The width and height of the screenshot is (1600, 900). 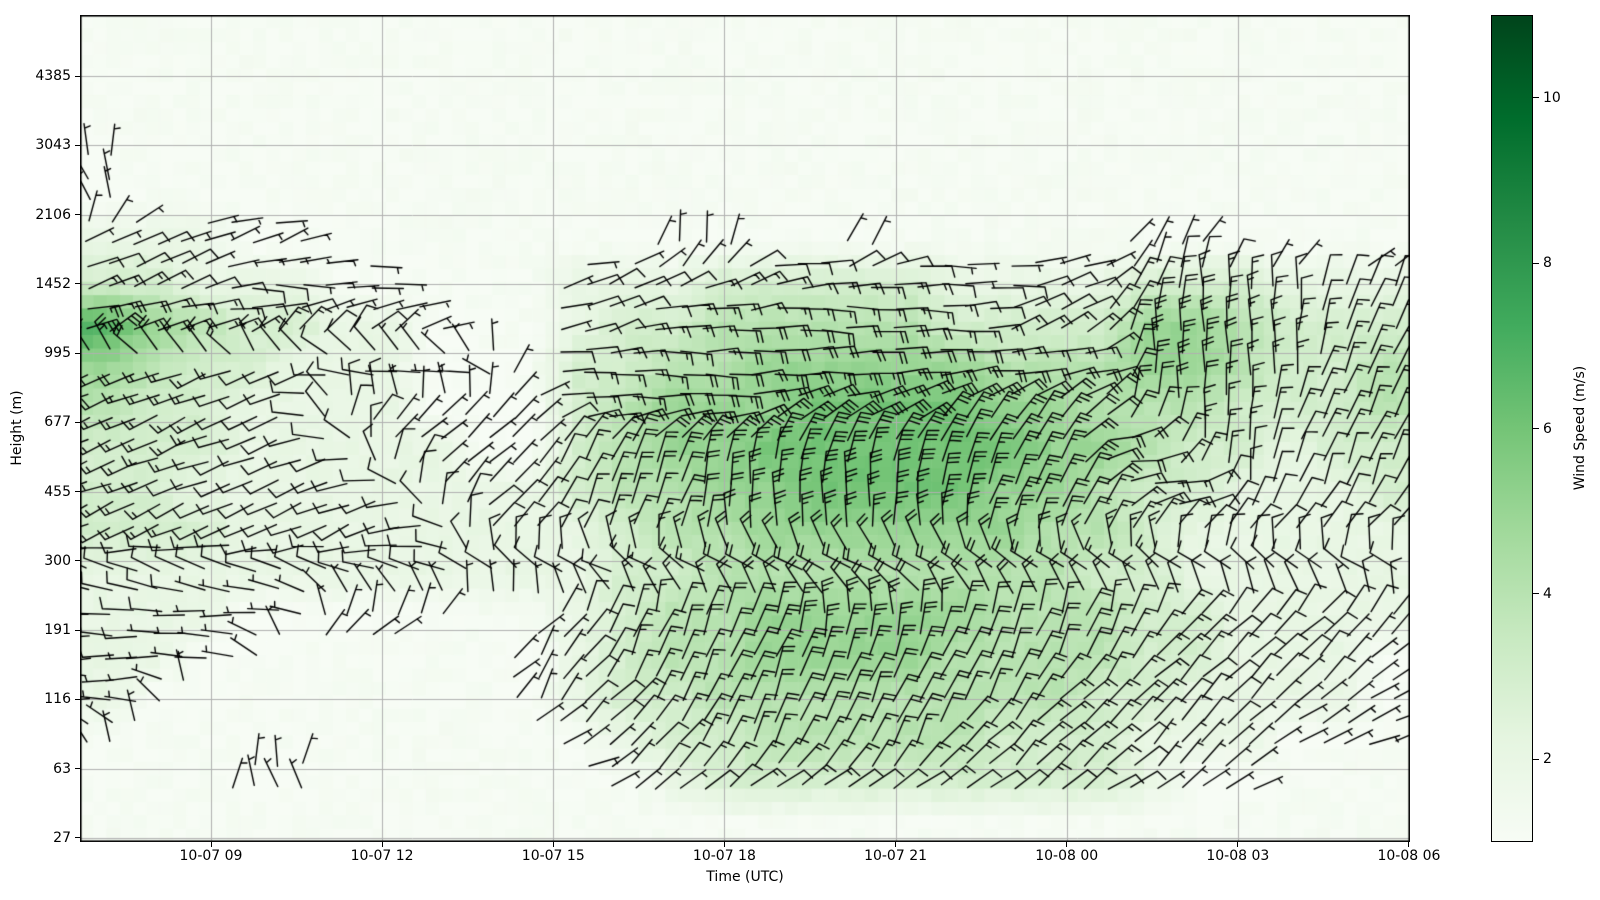 What do you see at coordinates (745, 877) in the screenshot?
I see `x-axis-label: Time (UTC)` at bounding box center [745, 877].